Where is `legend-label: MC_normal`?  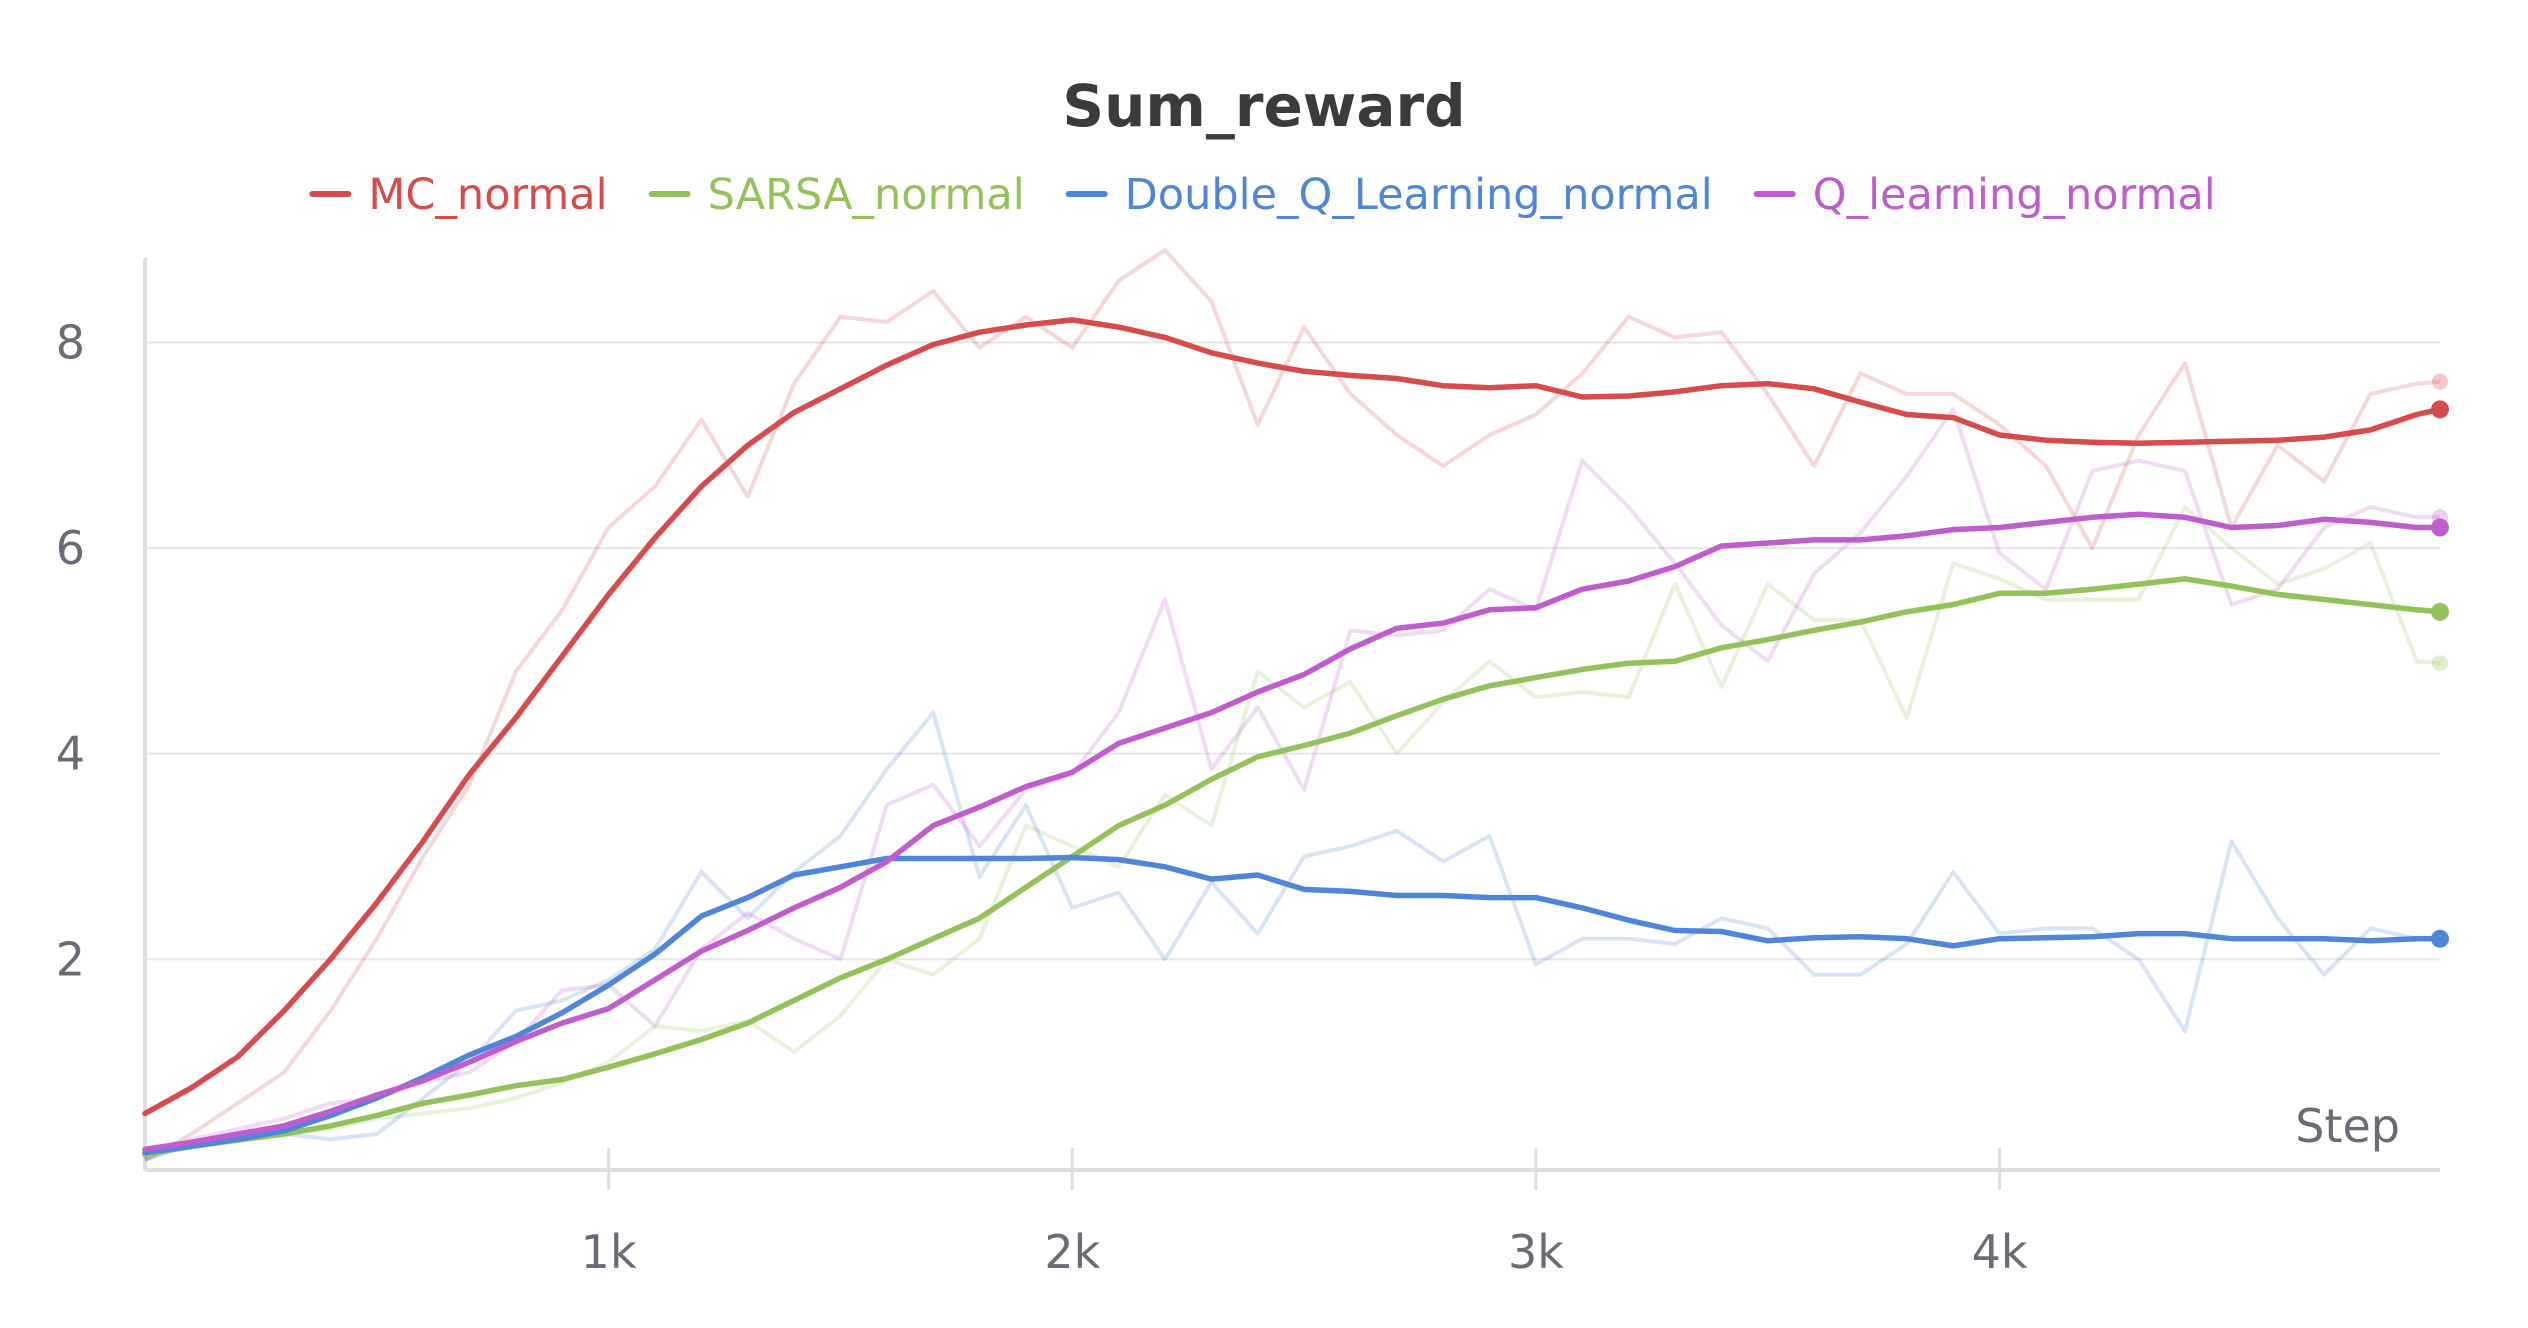
legend-label: MC_normal is located at coordinates (487, 195).